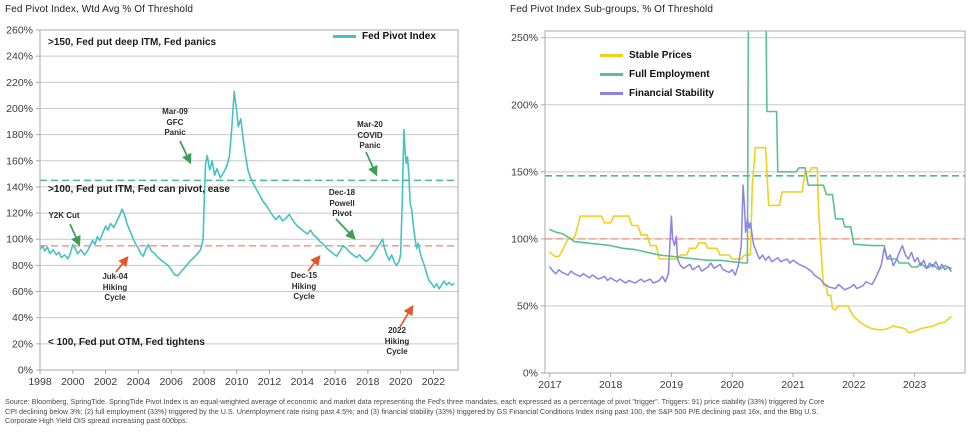 The image size is (980, 436). I want to click on annotation-dec15-hiking-cycle: Dec-15 Hiking Cycle, so click(304, 286).